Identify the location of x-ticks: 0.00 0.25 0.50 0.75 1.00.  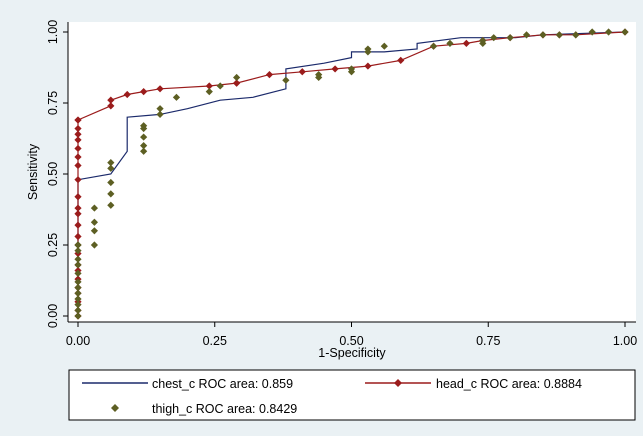
(351, 335).